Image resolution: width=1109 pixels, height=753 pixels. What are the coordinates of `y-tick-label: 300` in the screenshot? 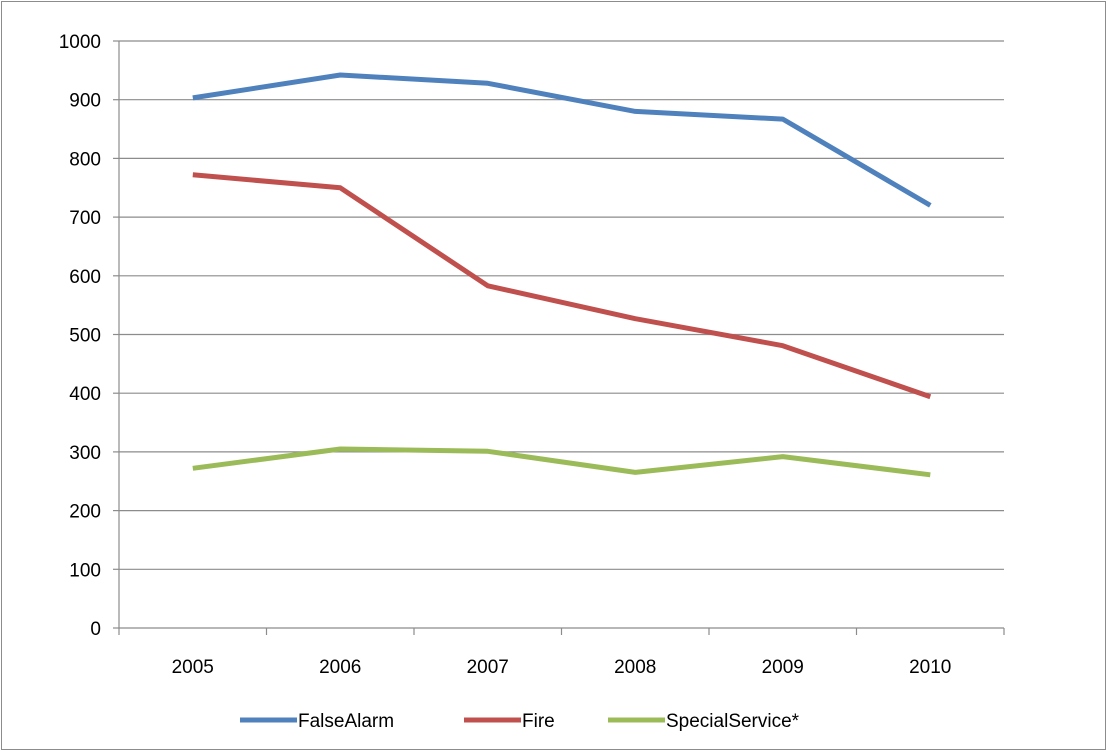 It's located at (85, 453).